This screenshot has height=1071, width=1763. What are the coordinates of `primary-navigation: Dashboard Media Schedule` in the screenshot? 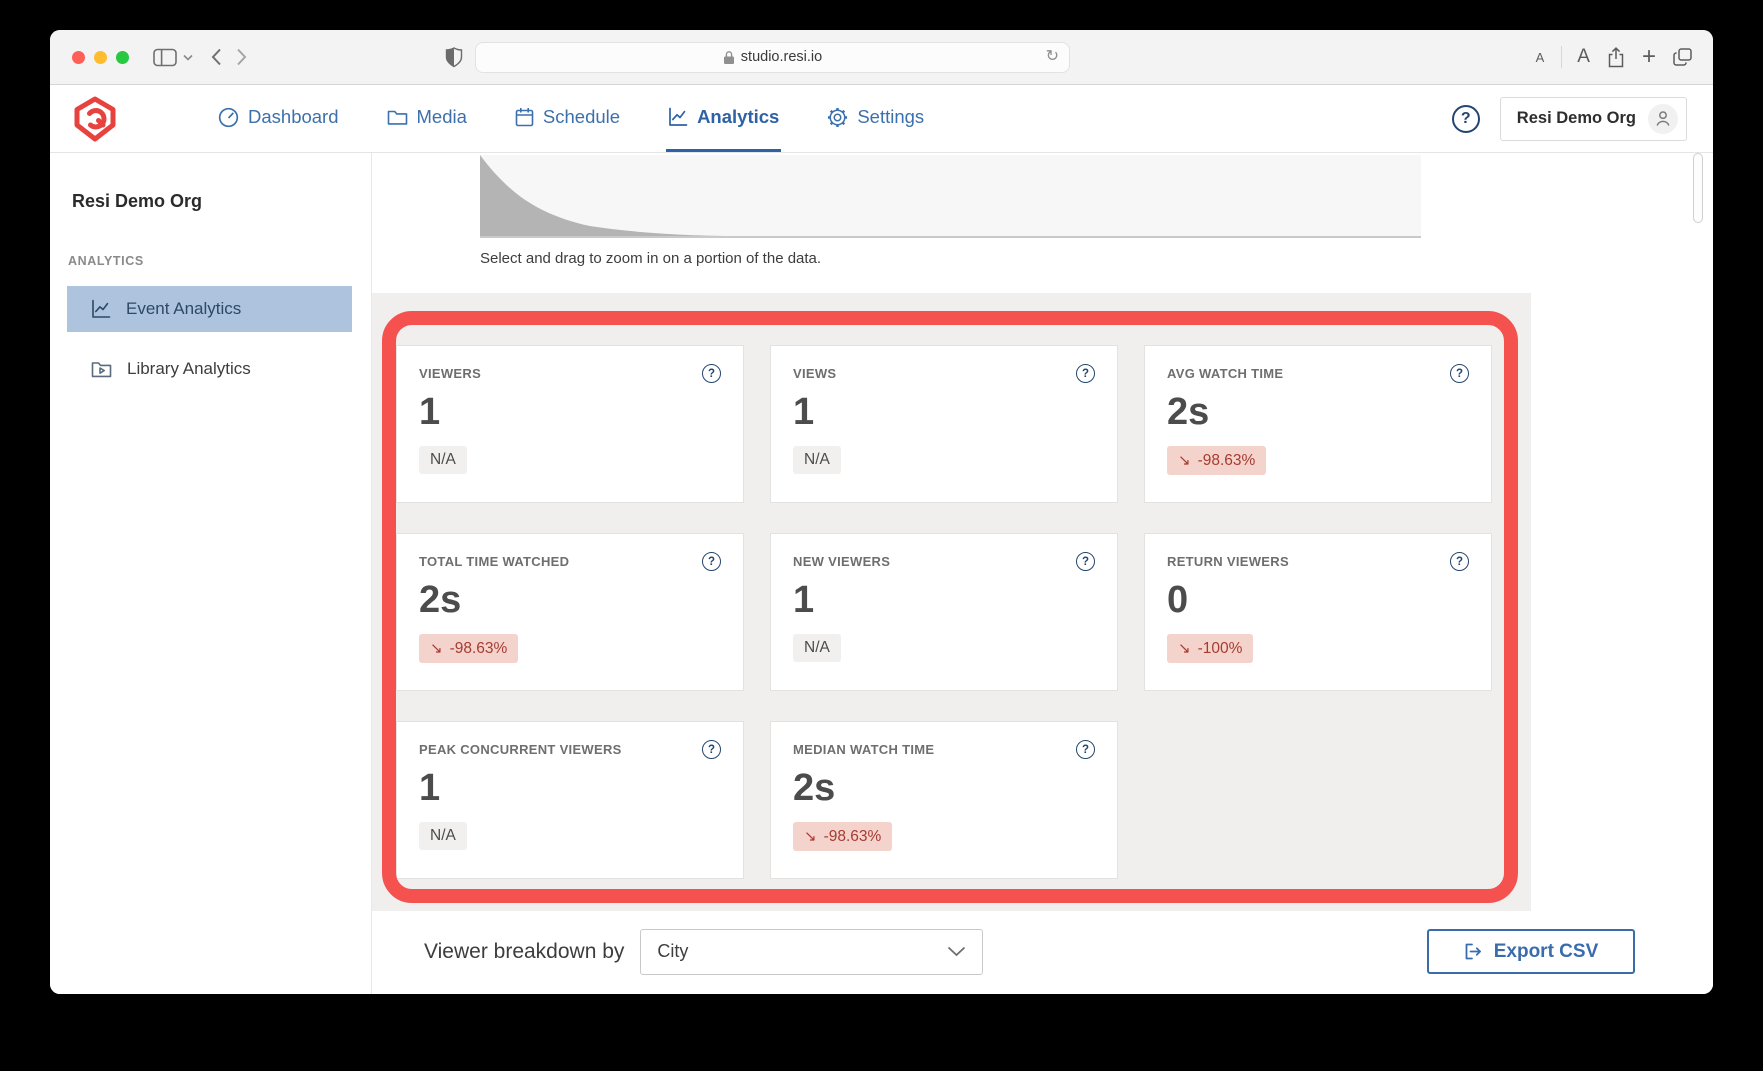 It's located at (571, 118).